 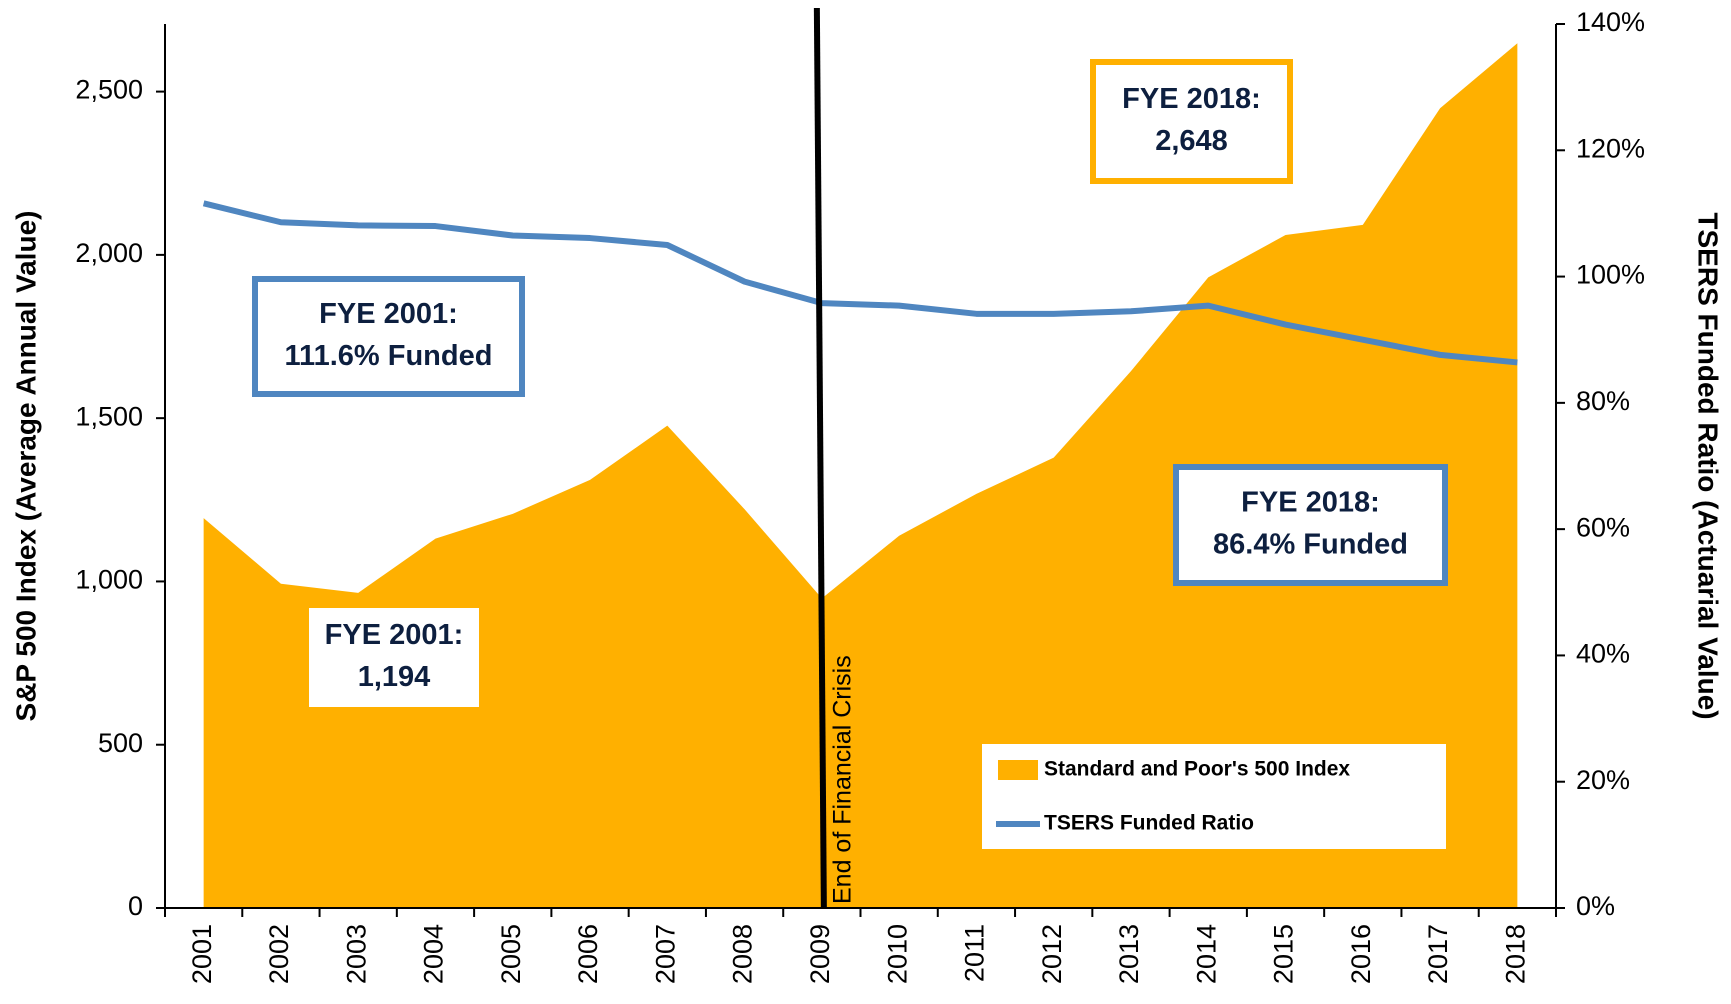 What do you see at coordinates (1515, 954) in the screenshot?
I see `x-tick-label: 2018` at bounding box center [1515, 954].